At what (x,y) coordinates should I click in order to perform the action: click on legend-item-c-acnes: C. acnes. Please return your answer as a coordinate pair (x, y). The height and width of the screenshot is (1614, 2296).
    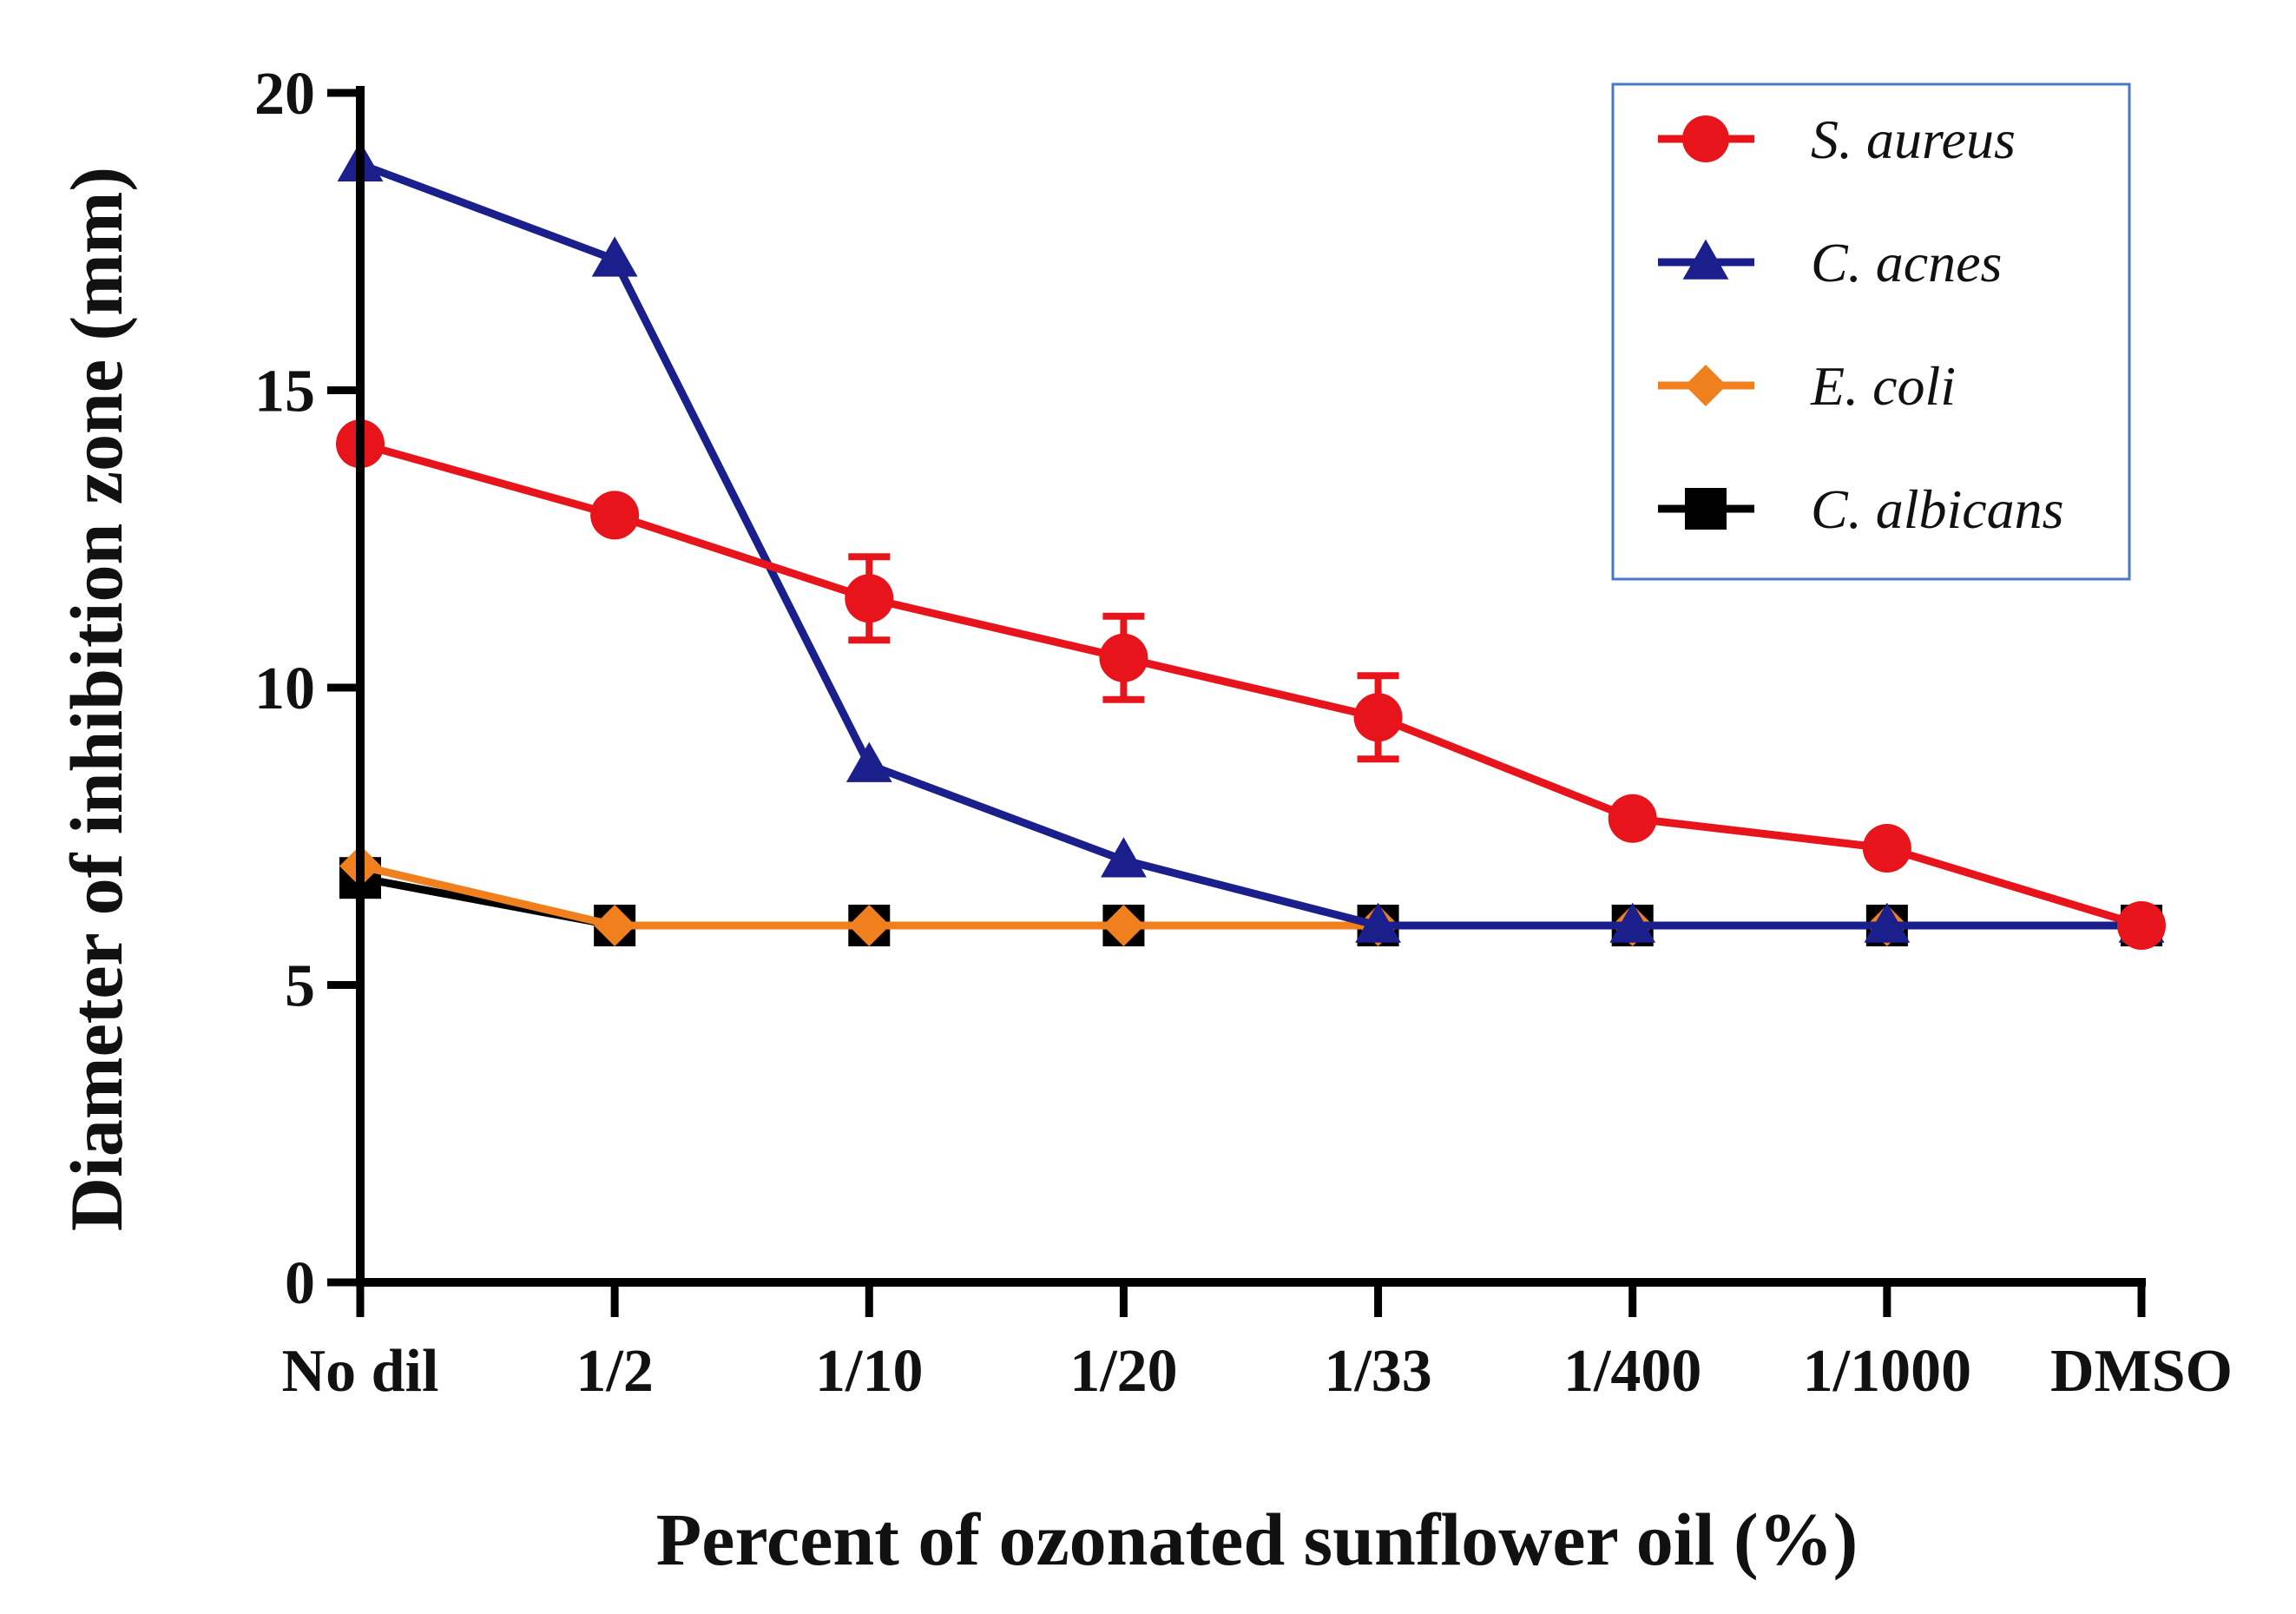
    Looking at the image, I should click on (1830, 262).